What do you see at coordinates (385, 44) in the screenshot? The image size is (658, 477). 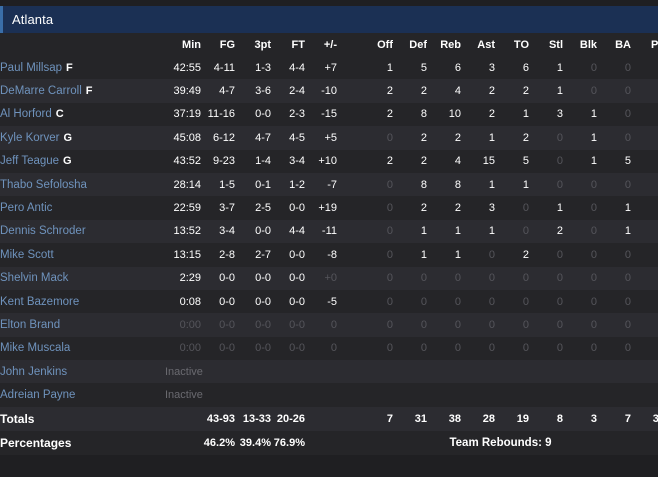 I see `column-header-off: Off` at bounding box center [385, 44].